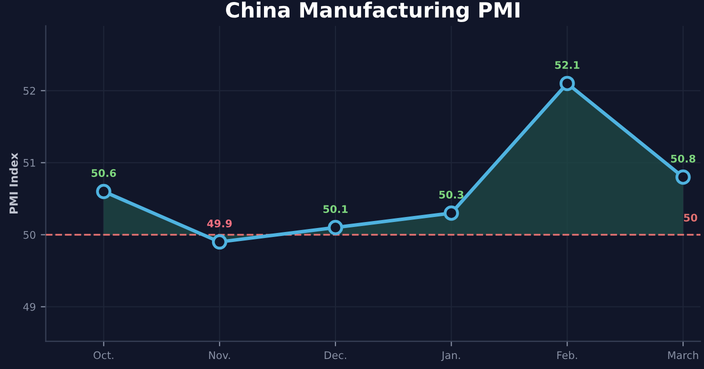 Image resolution: width=704 pixels, height=369 pixels. Describe the element at coordinates (335, 209) in the screenshot. I see `data-label: 50.1` at that location.